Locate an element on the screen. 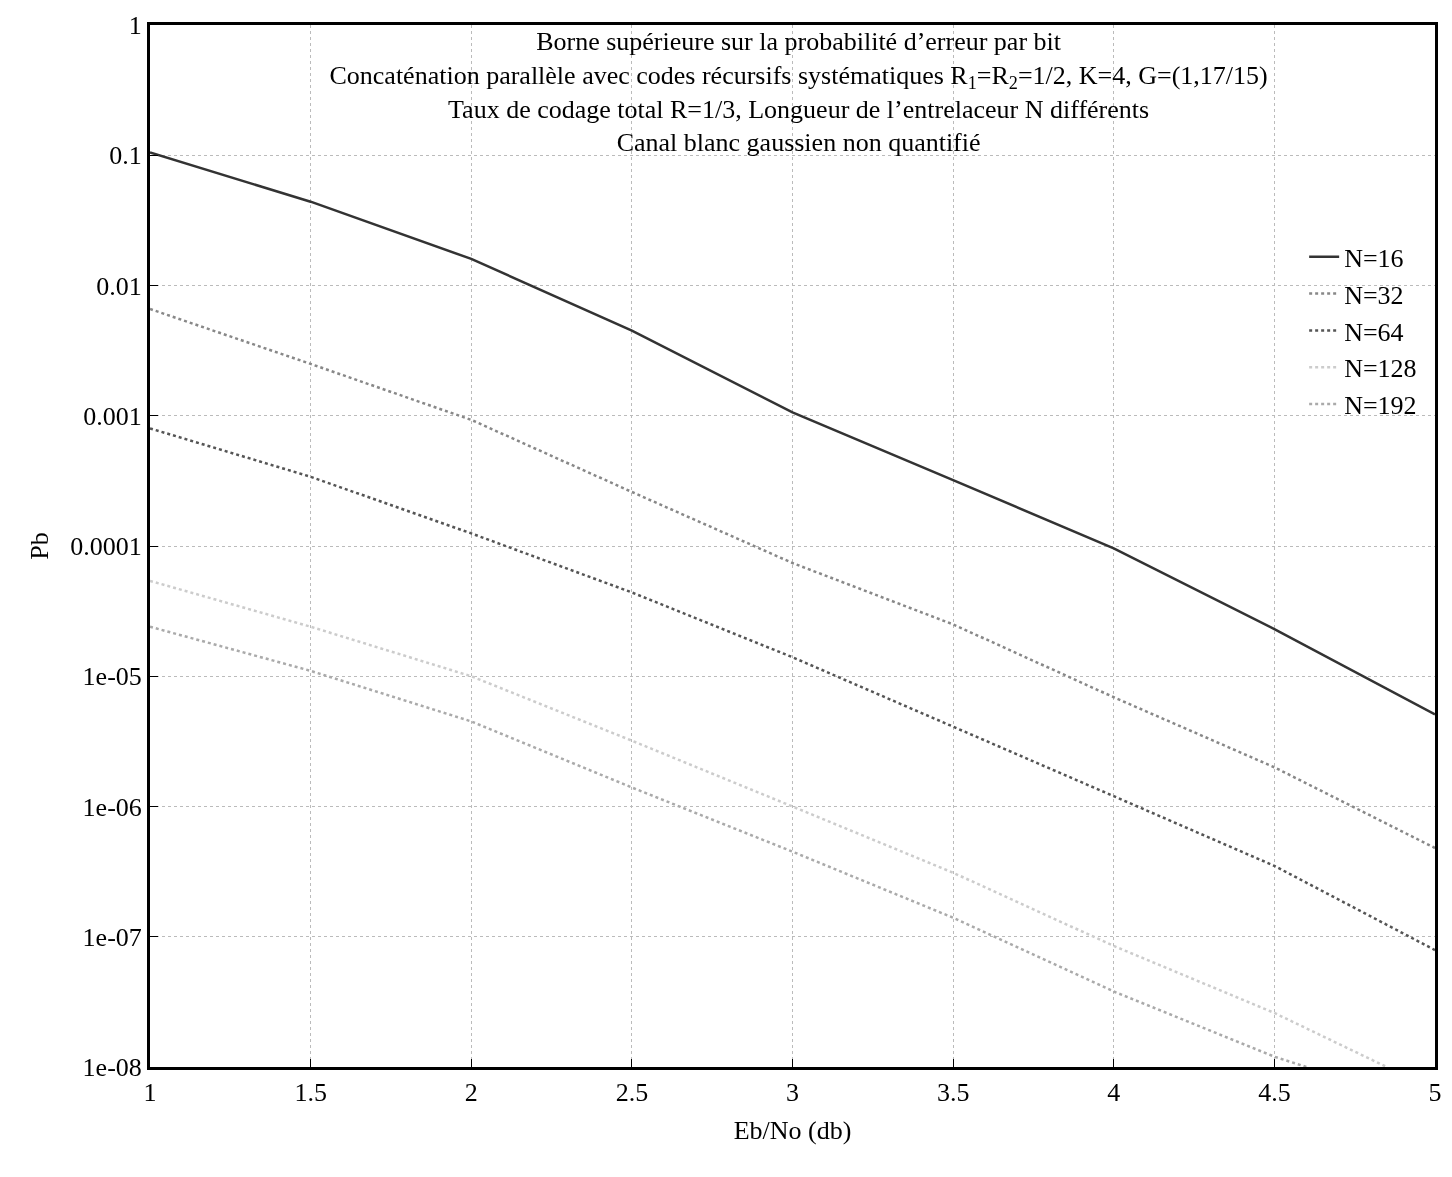 The image size is (1452, 1177). y-tick-label: 0.0001 is located at coordinates (106, 547).